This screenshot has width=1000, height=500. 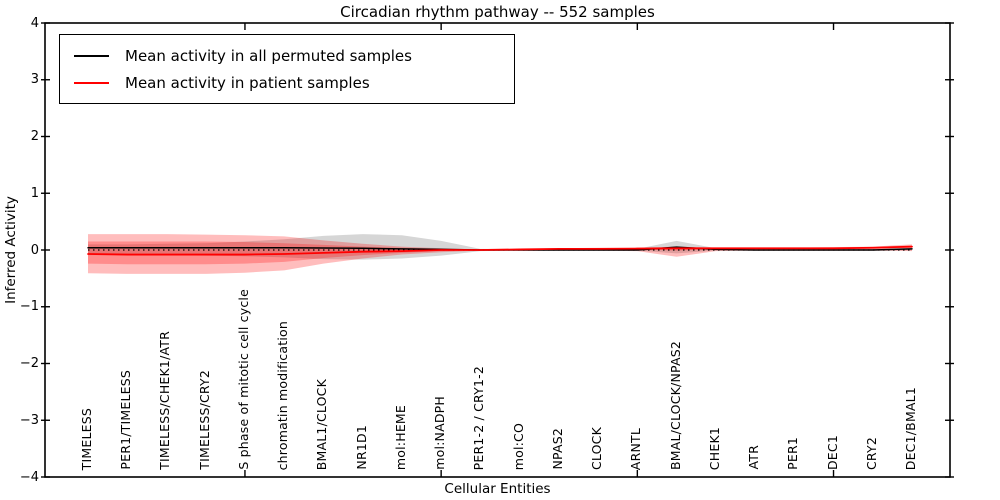 I want to click on x-tick-label: ARNTL, so click(x=636, y=448).